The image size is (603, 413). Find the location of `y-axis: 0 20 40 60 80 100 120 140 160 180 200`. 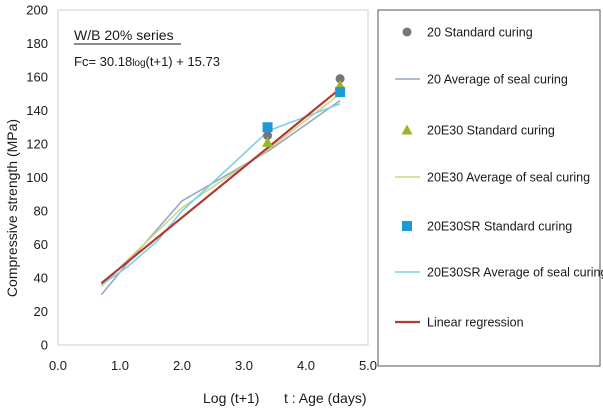

y-axis: 0 20 40 60 80 100 120 140 160 180 200 is located at coordinates (37, 178).